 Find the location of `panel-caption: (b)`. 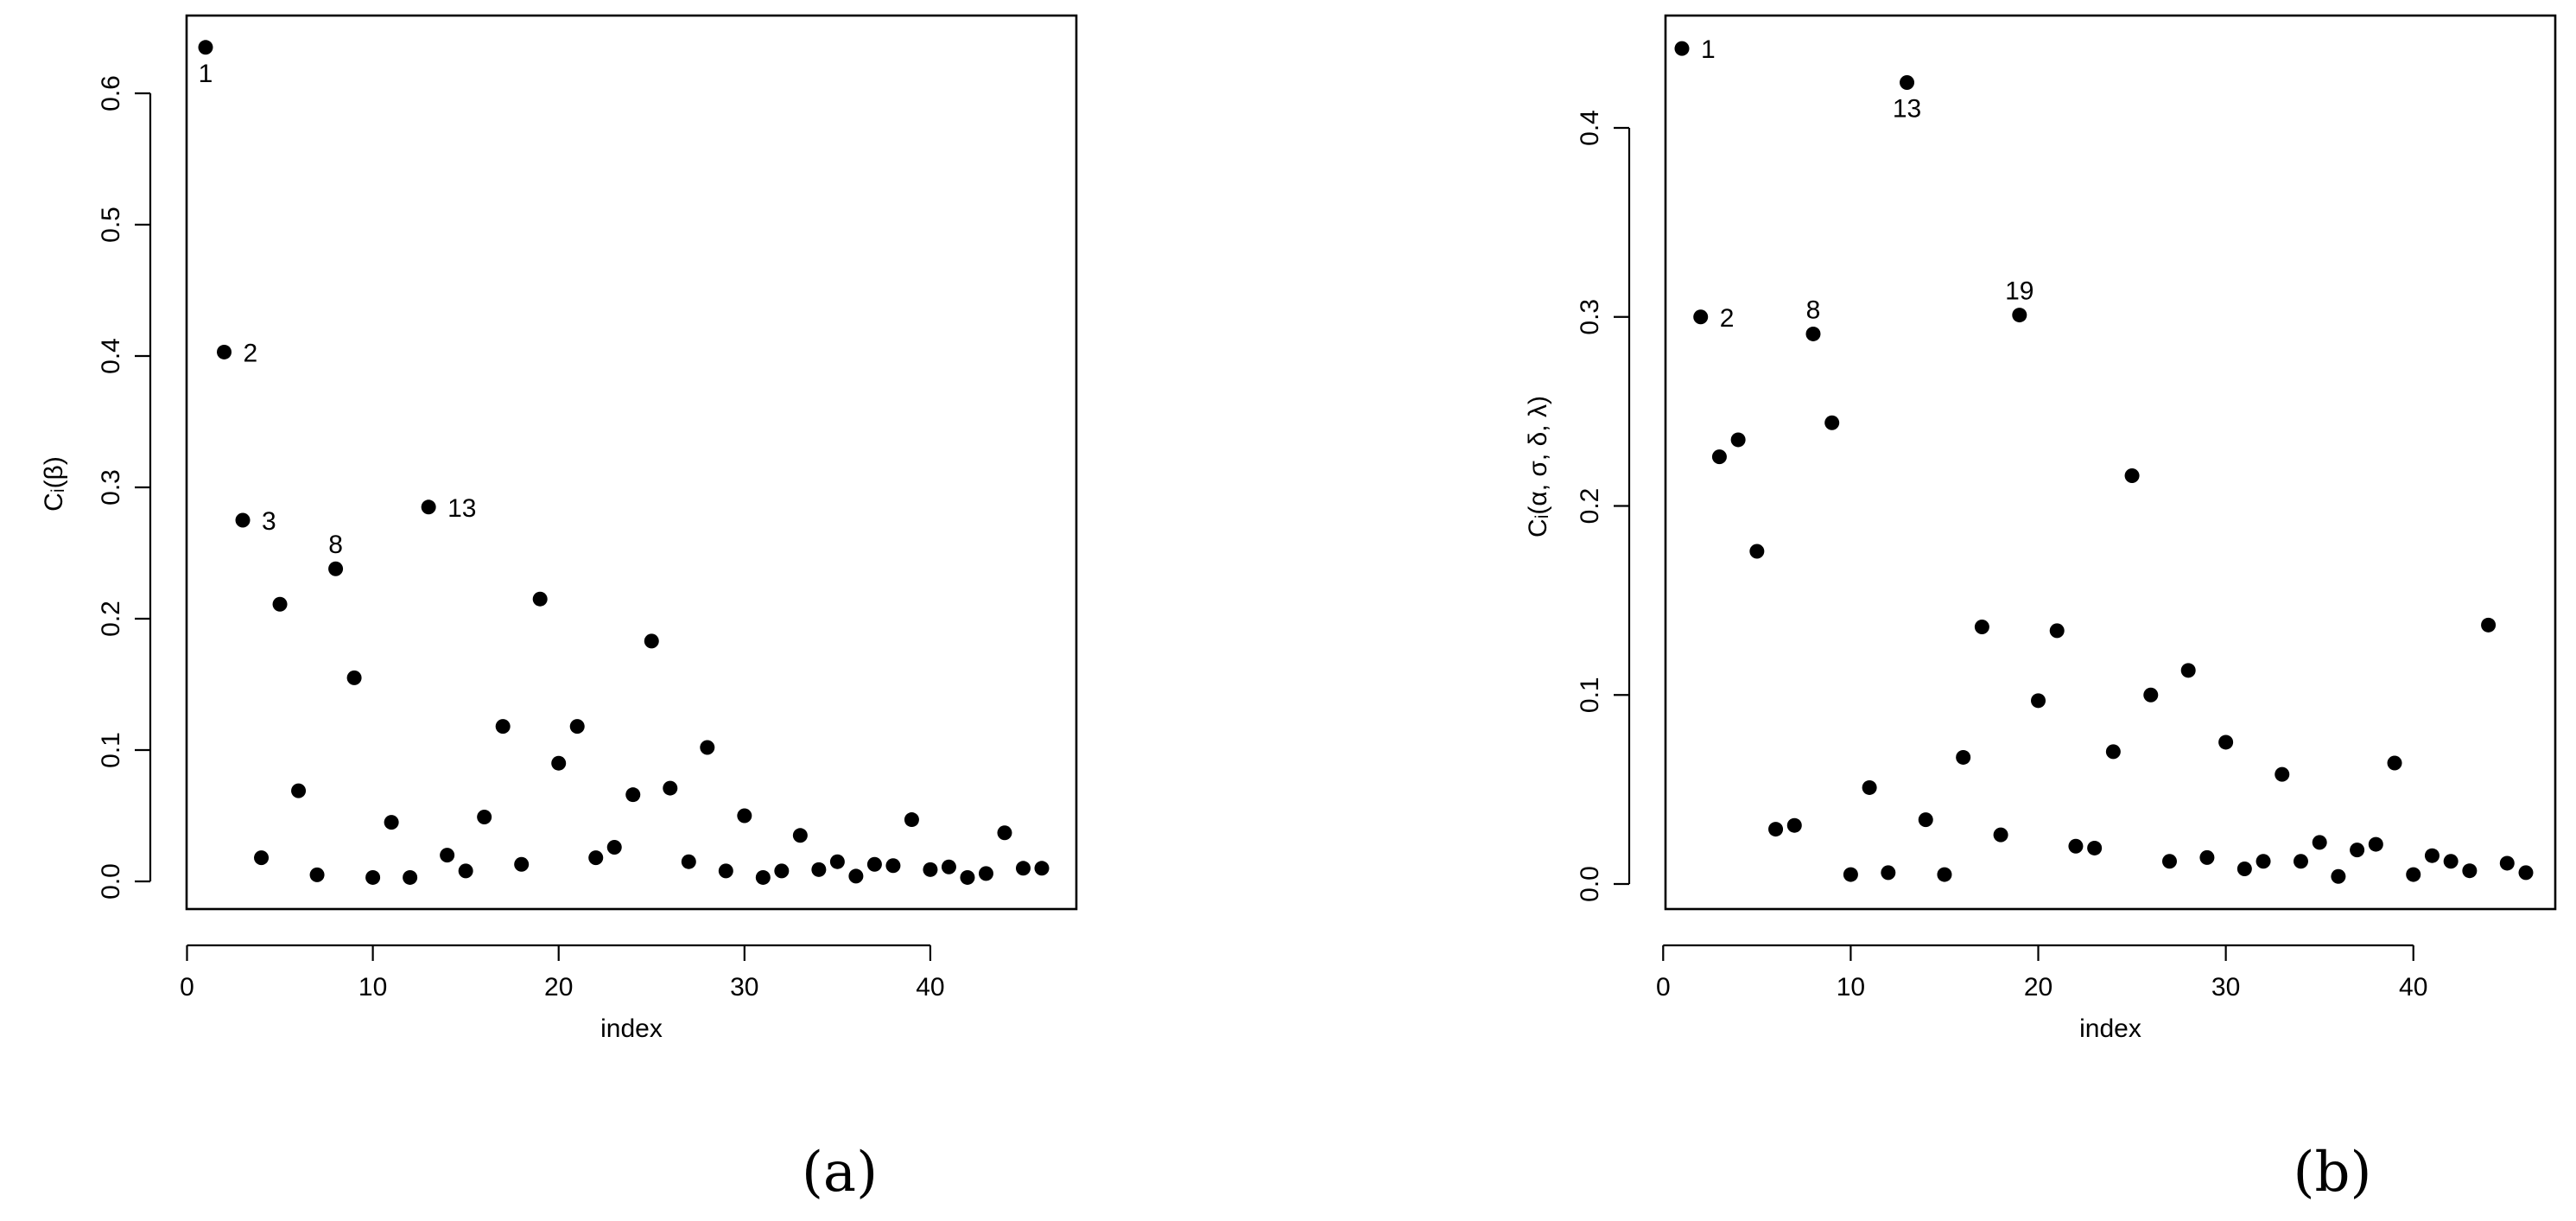

panel-caption: (b) is located at coordinates (2333, 1173).